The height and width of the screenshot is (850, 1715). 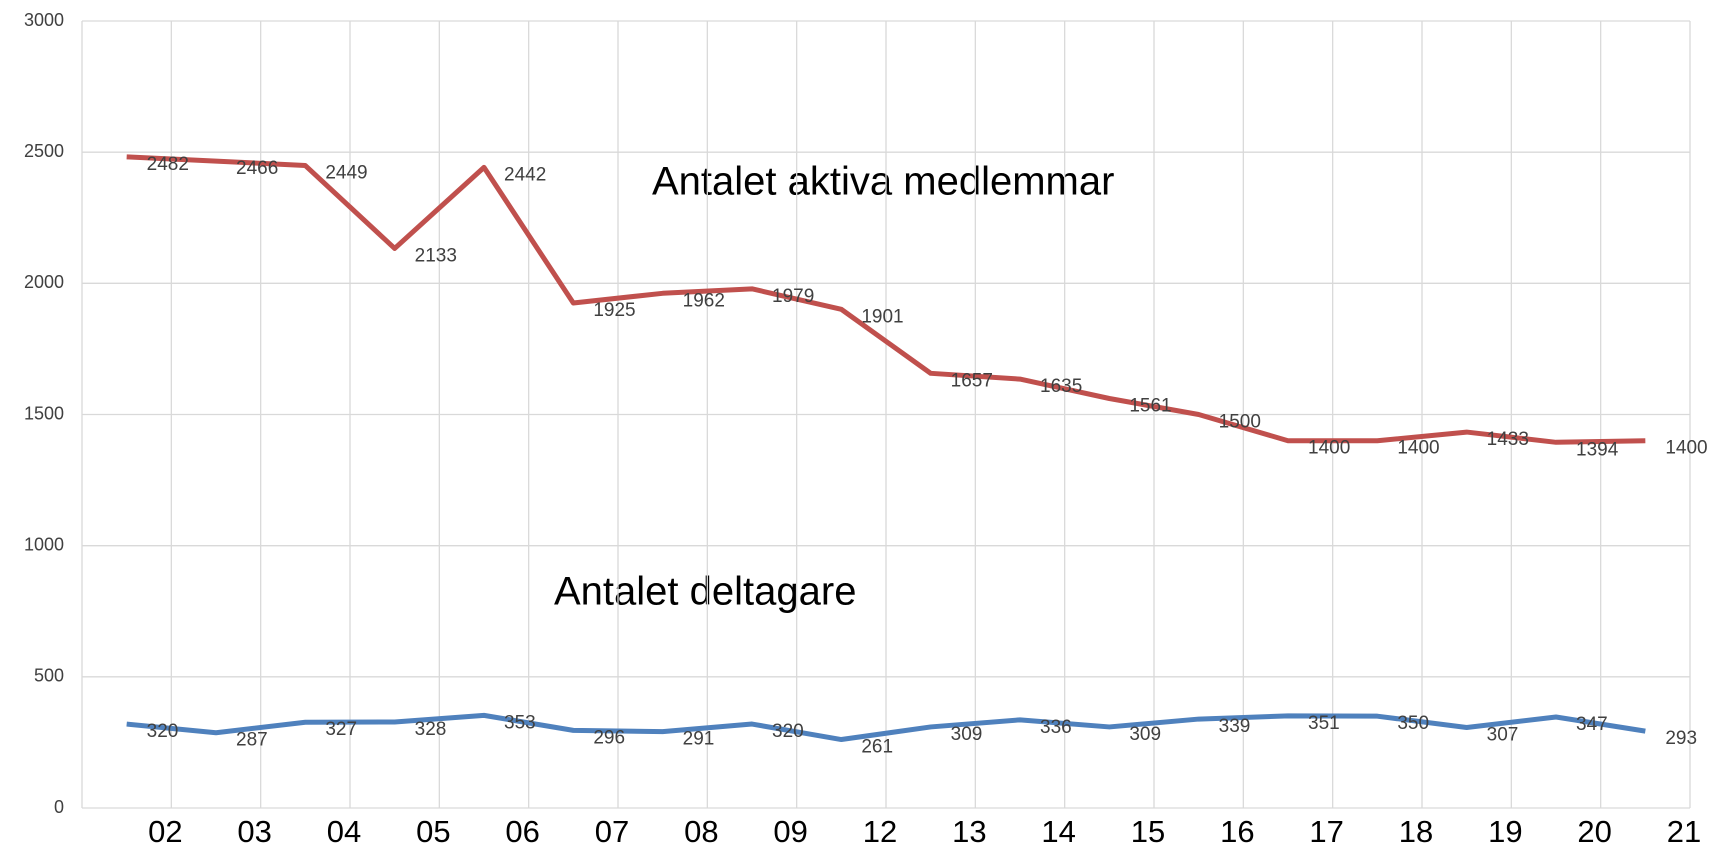 What do you see at coordinates (704, 300) in the screenshot?
I see `data-label: 1962` at bounding box center [704, 300].